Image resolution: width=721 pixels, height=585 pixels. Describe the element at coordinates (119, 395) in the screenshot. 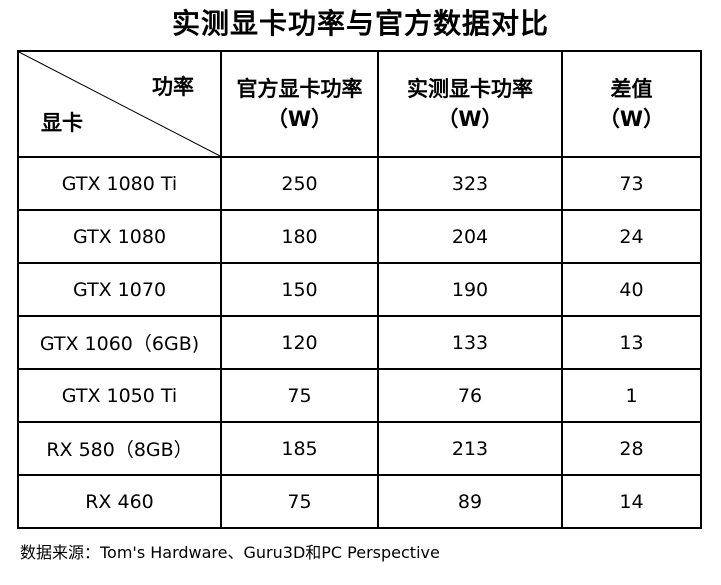

I see `gpu-name-cell: GTX 1050 Ti` at that location.